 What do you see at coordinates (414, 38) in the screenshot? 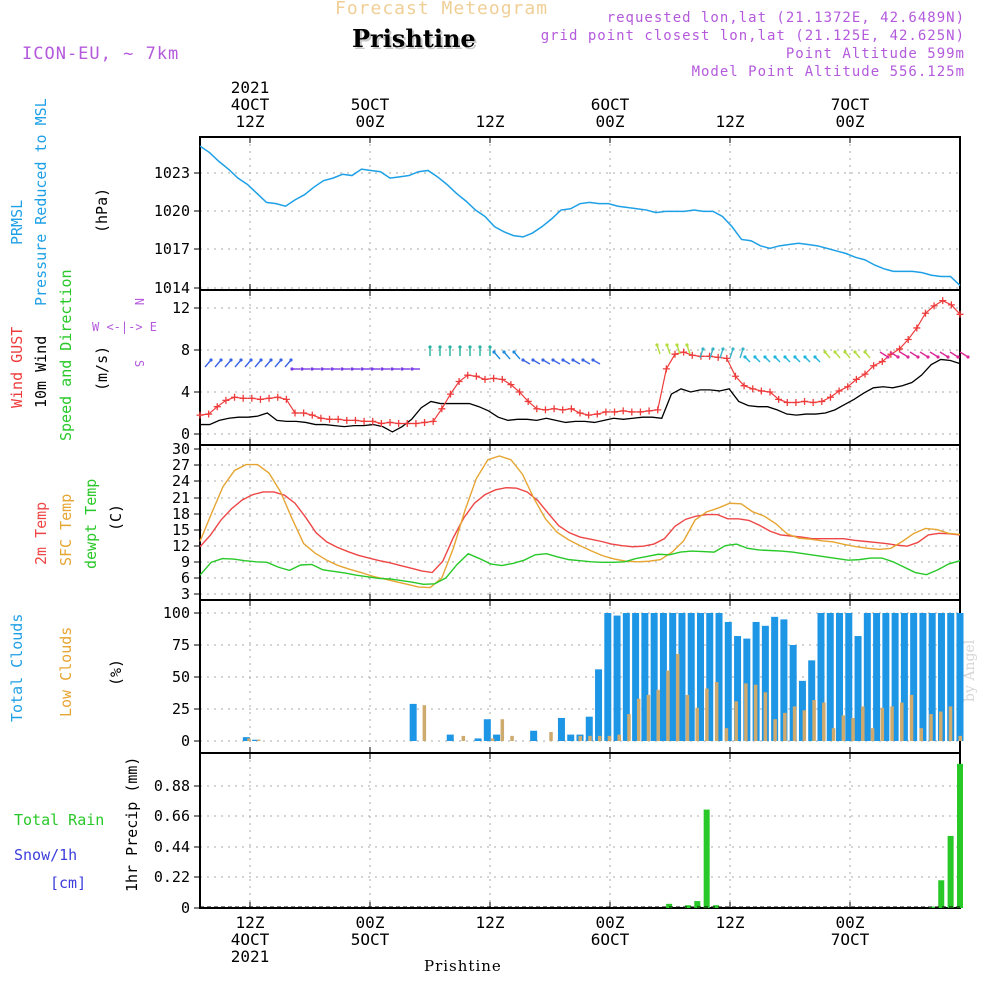
I see `location-title: Prishtine` at bounding box center [414, 38].